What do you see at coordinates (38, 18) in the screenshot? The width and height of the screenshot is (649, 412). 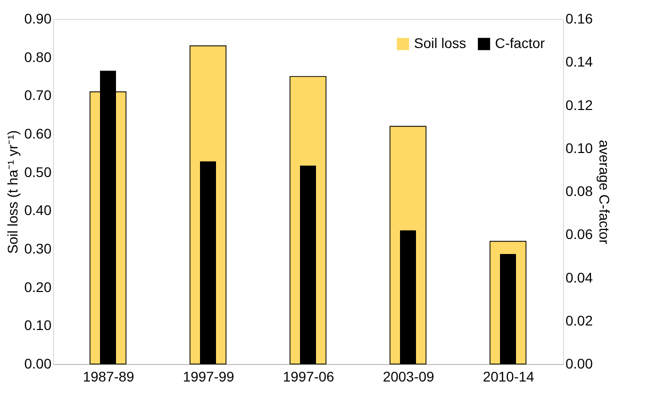 I see `y-tick-label: 0.90` at bounding box center [38, 18].